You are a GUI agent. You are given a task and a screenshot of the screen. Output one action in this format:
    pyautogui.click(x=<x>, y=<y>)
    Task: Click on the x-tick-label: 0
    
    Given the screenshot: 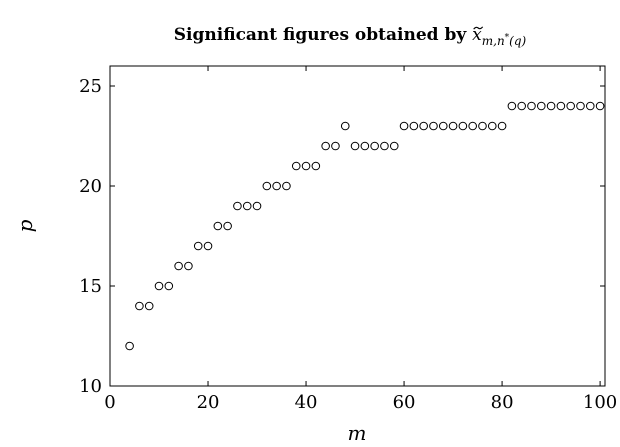 What is the action you would take?
    pyautogui.click(x=109, y=402)
    